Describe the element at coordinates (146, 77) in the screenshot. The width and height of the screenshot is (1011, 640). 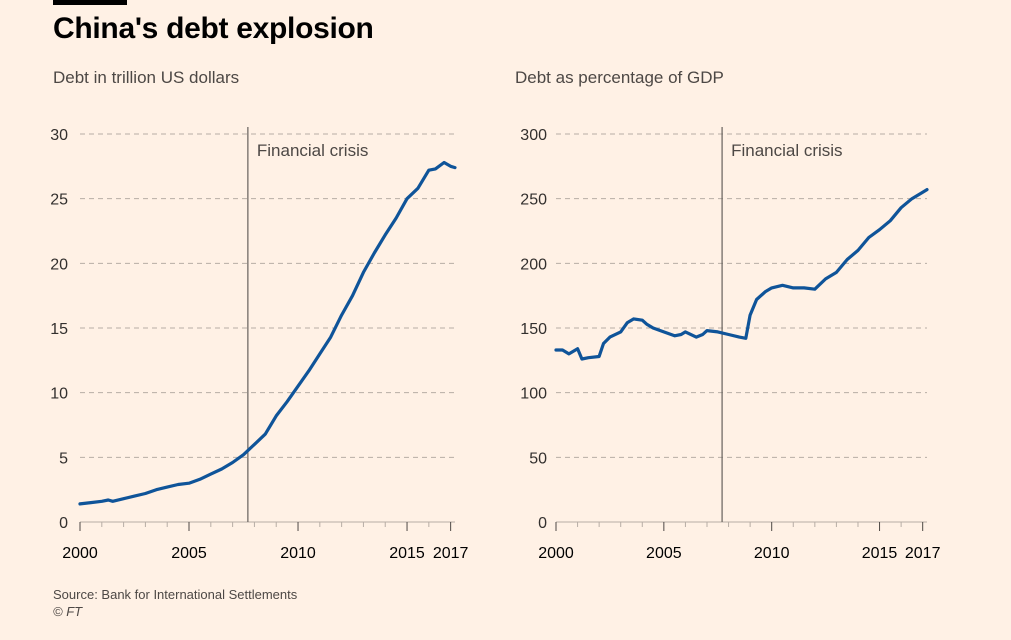
I see `left-chart-title: Debt in trillion US dollars` at that location.